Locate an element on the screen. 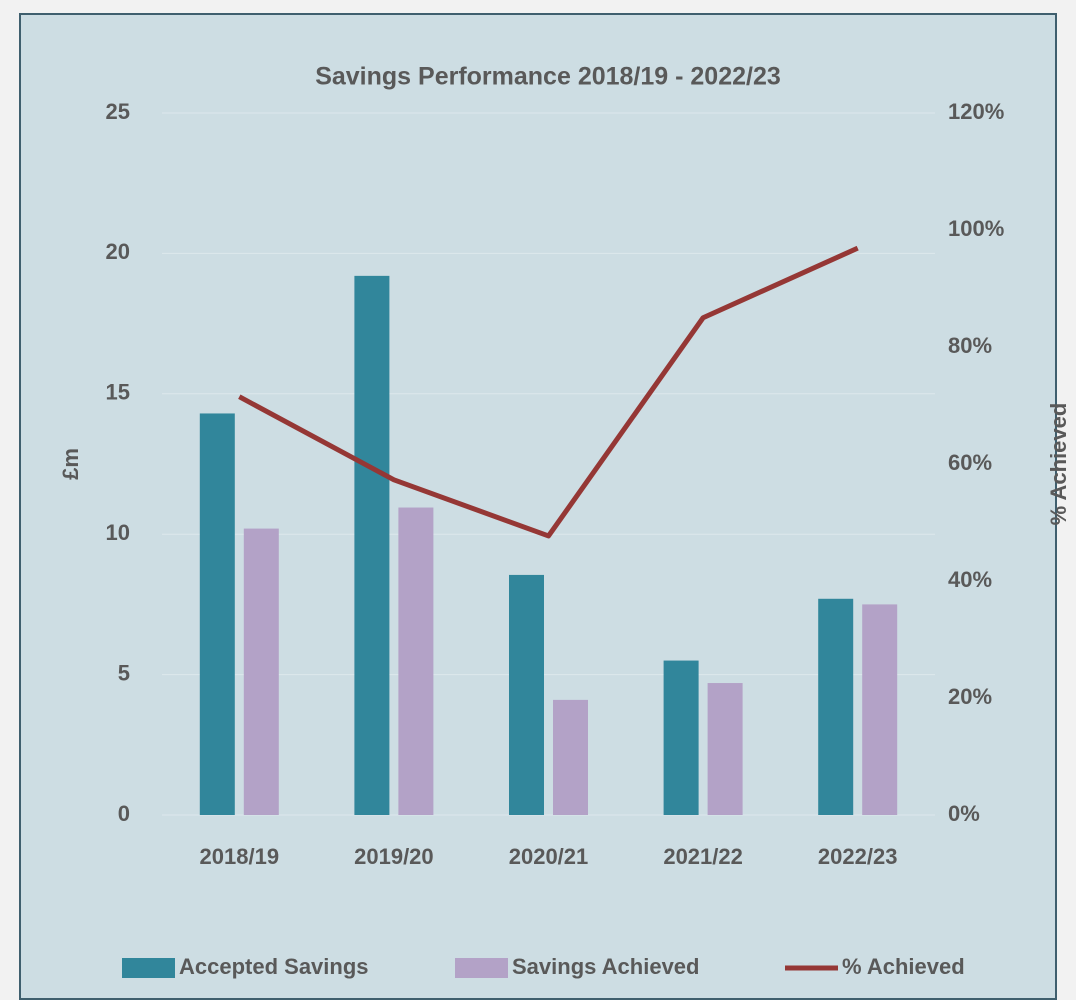  legend-label: Accepted Savings is located at coordinates (274, 966).